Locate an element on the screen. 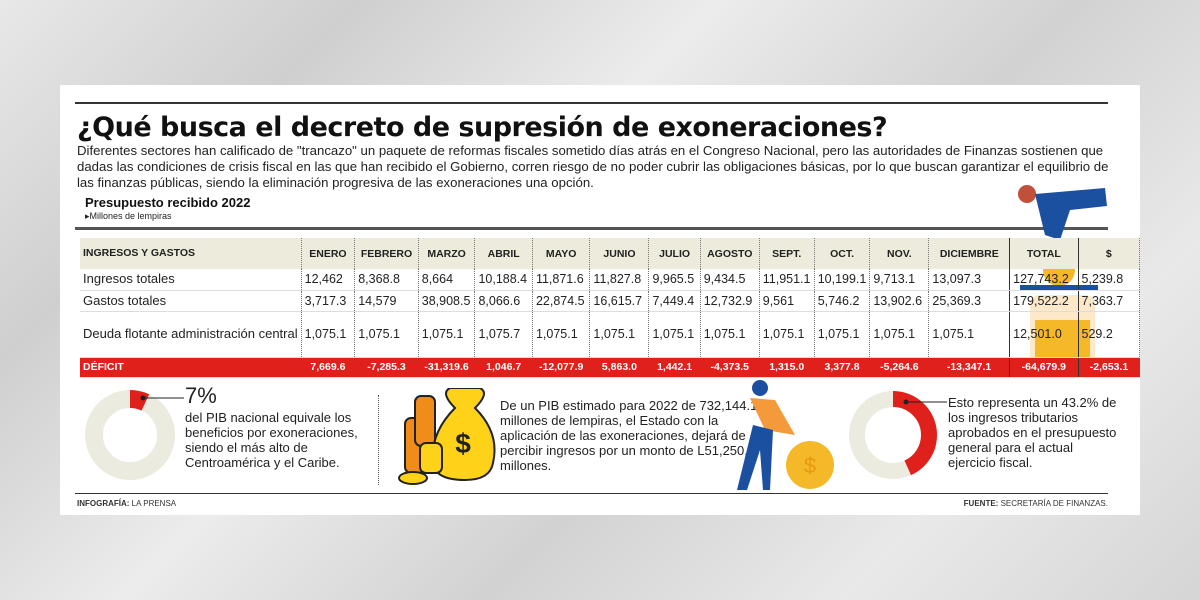 The width and height of the screenshot is (1200, 600). table-cell: 1,046.7 is located at coordinates (503, 367).